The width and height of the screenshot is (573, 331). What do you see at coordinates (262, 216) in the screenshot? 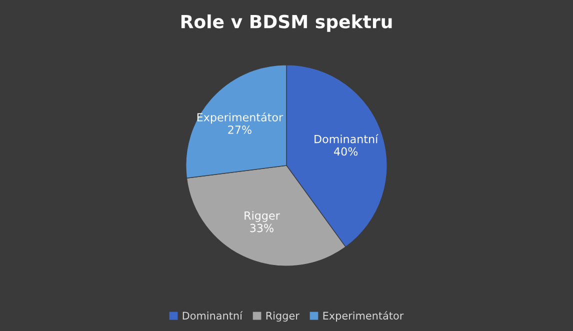
I see `slice-label: Rigger` at bounding box center [262, 216].